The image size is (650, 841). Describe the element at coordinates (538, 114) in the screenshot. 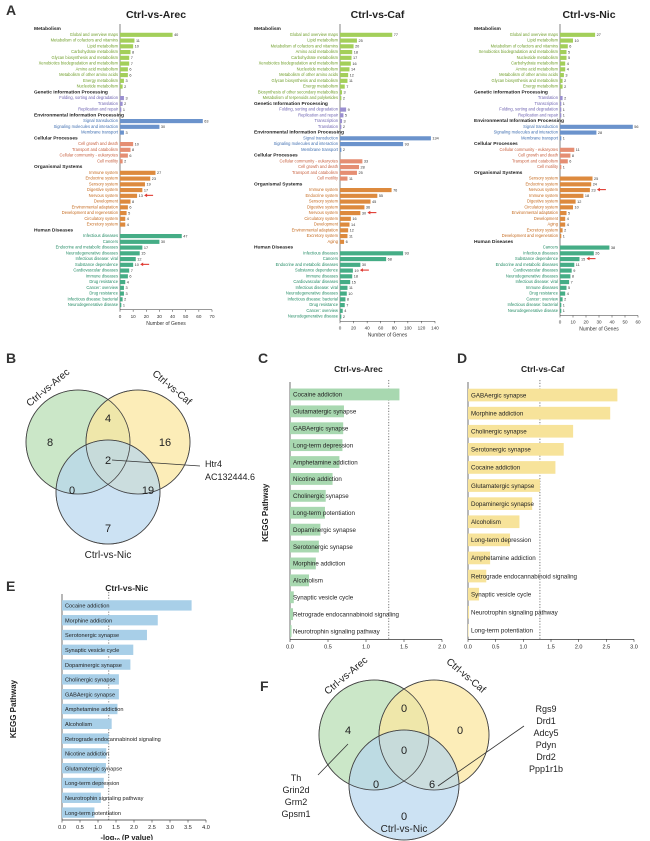

I see `pathway-label: Replication and repair` at that location.